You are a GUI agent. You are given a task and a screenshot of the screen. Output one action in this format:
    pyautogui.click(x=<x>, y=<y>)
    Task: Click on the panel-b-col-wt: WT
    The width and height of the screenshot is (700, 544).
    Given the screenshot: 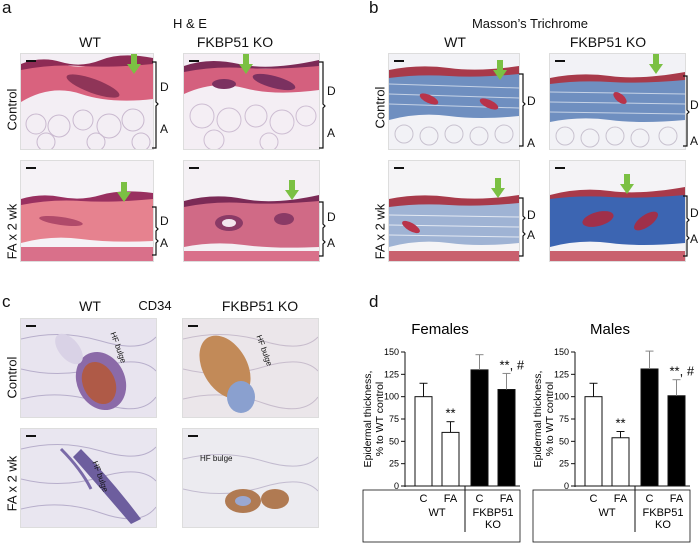 What is the action you would take?
    pyautogui.click(x=455, y=42)
    